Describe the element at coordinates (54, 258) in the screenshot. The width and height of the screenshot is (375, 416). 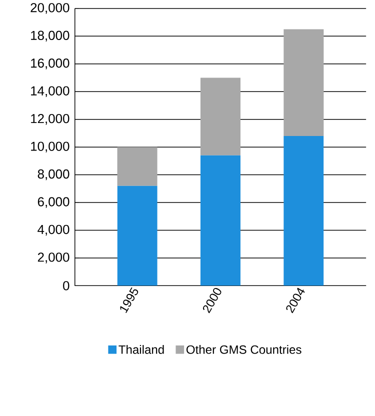
I see `y-tick-label: 2,000` at that location.